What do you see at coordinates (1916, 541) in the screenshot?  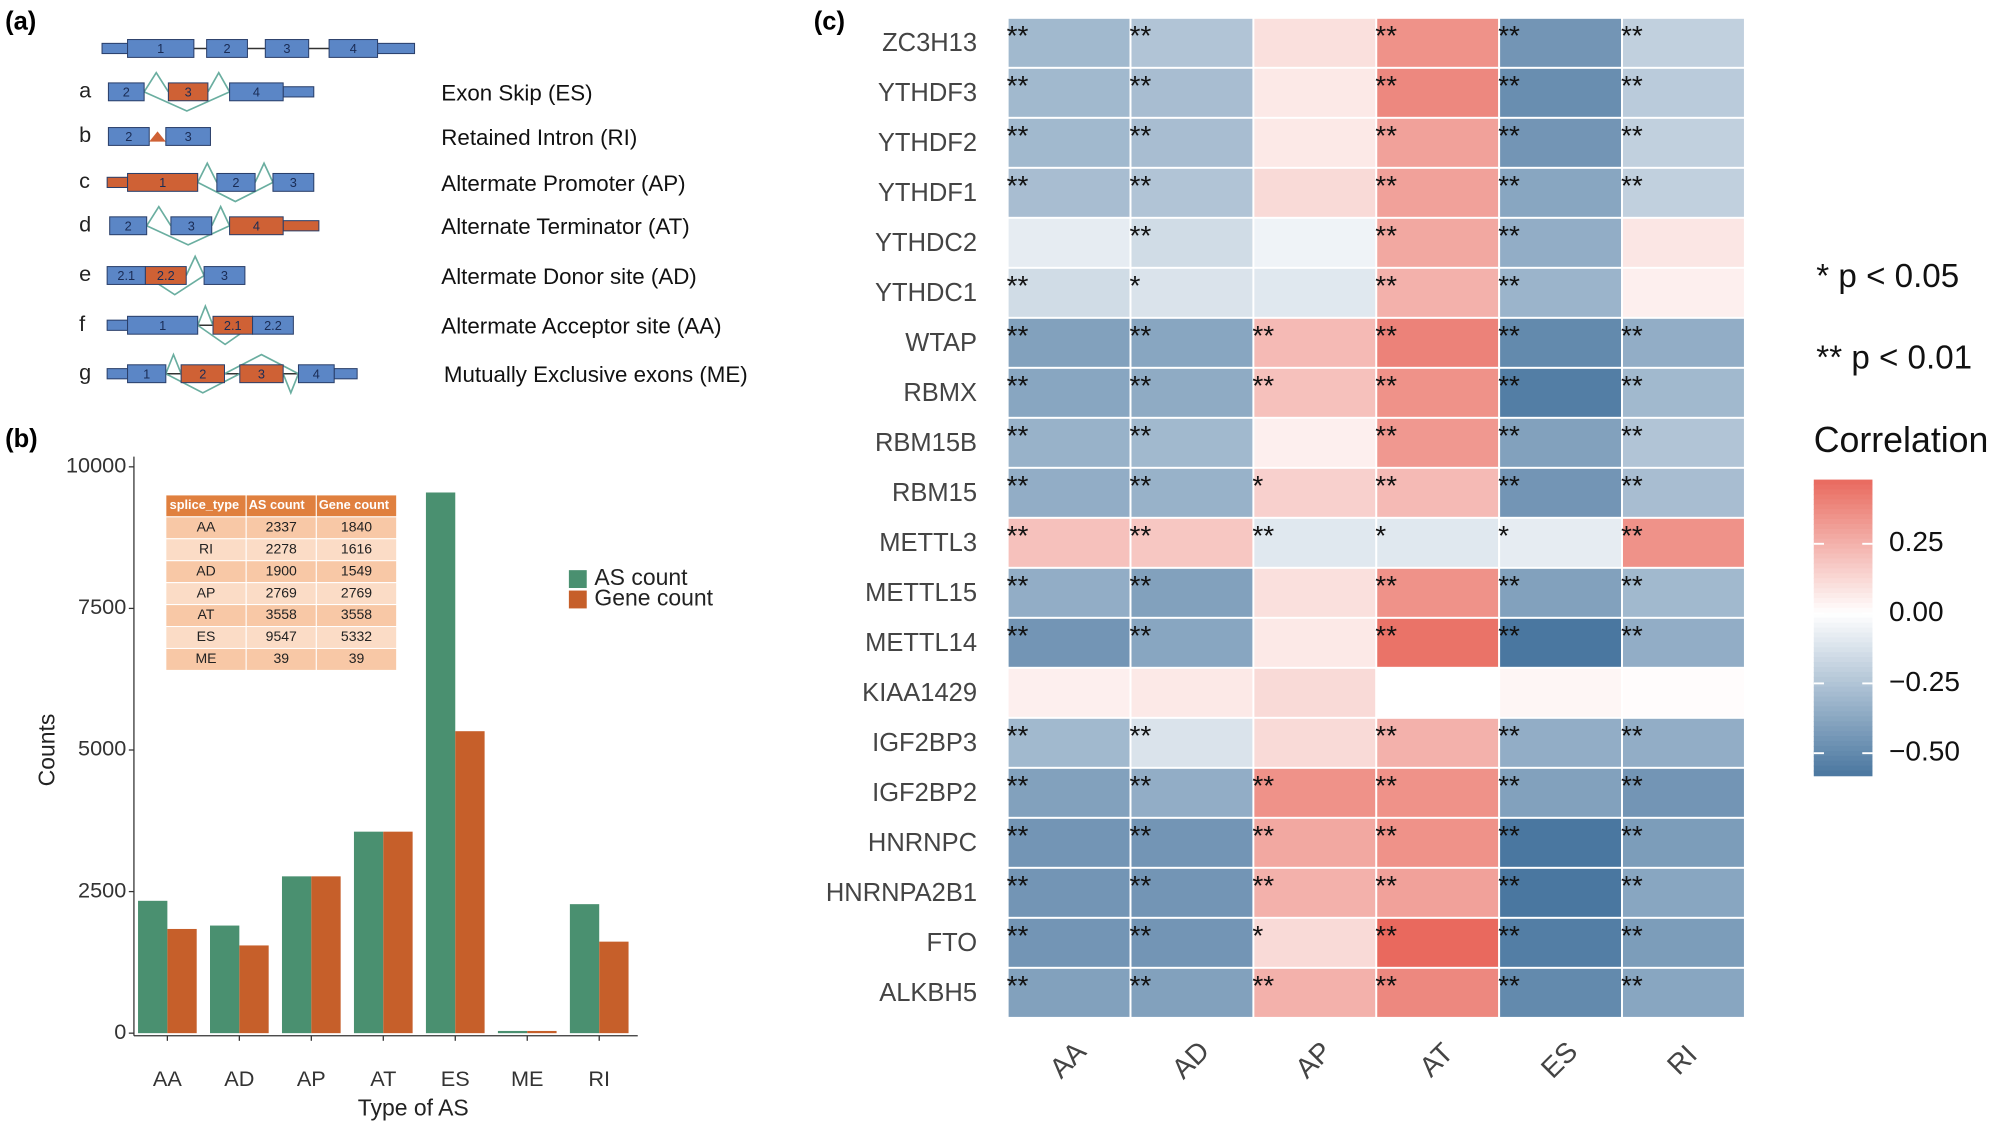 I see `colorbar-tick-label: 0.25` at bounding box center [1916, 541].